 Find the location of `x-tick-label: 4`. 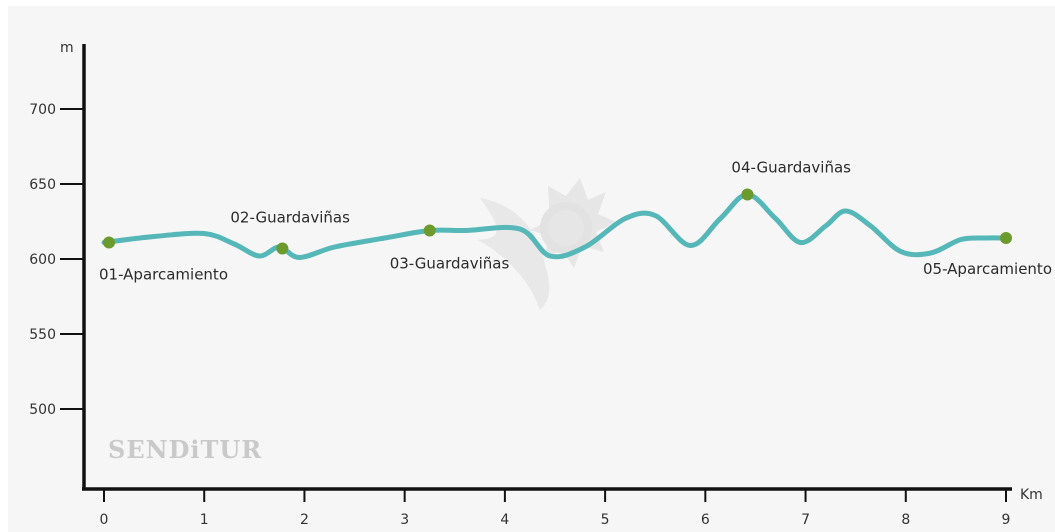

x-tick-label: 4 is located at coordinates (504, 520).